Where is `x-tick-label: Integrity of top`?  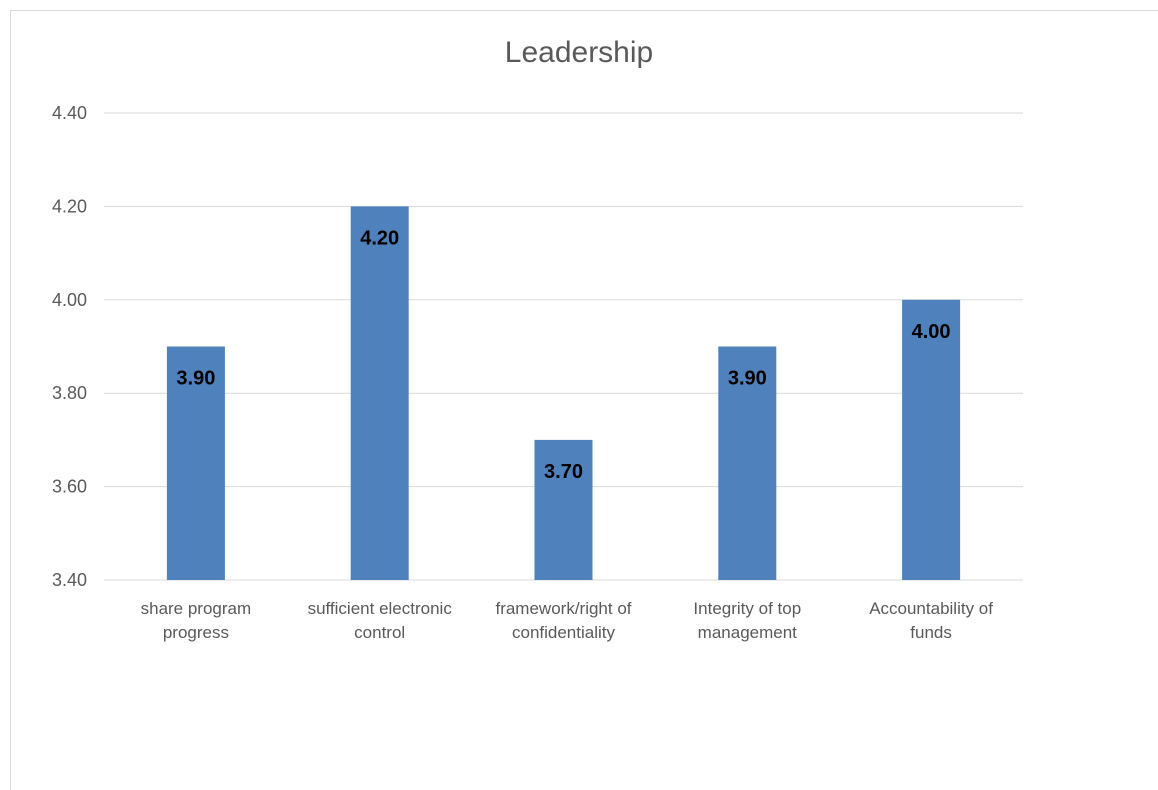
x-tick-label: Integrity of top is located at coordinates (747, 608).